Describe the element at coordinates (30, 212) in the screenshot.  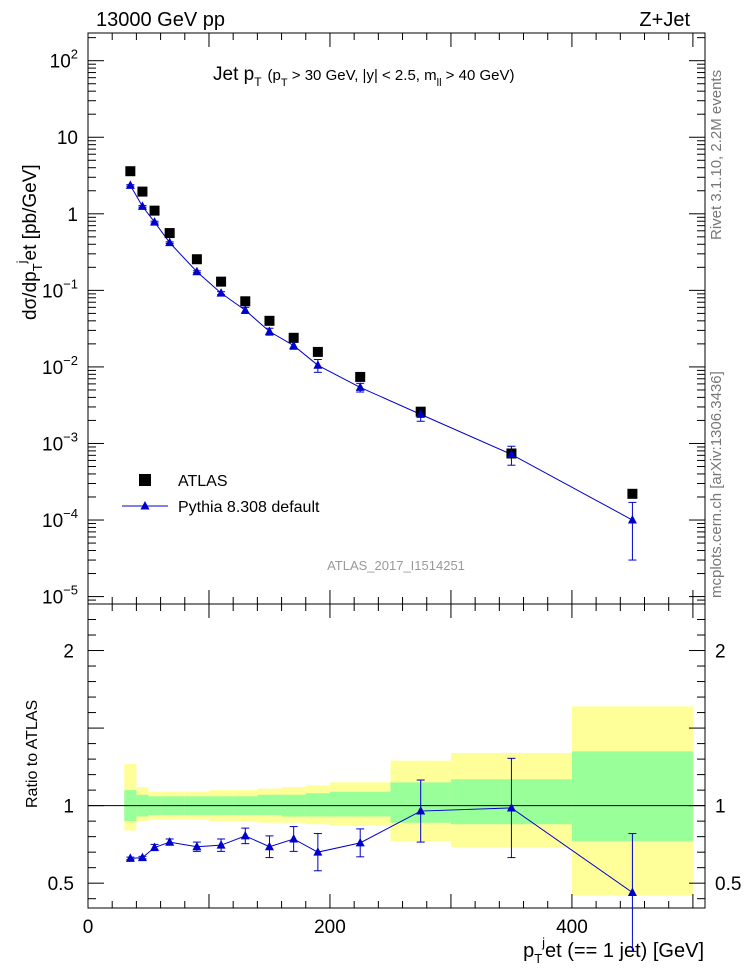
I see `ylabel-b: et [pb/GeV]` at that location.